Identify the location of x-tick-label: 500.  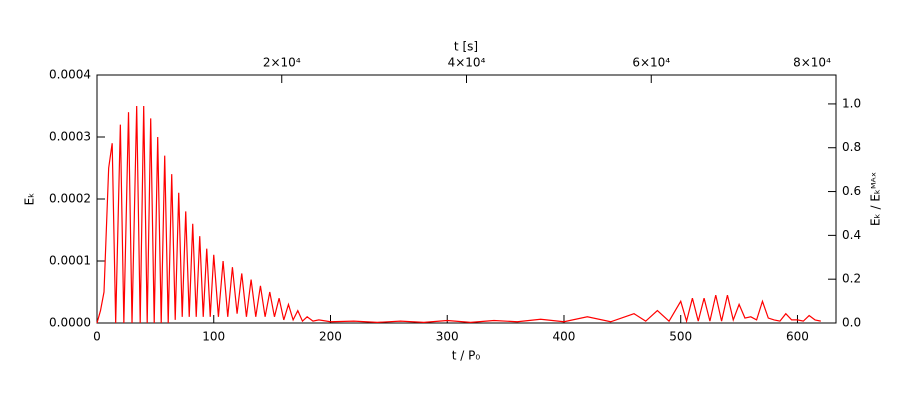
(680, 337).